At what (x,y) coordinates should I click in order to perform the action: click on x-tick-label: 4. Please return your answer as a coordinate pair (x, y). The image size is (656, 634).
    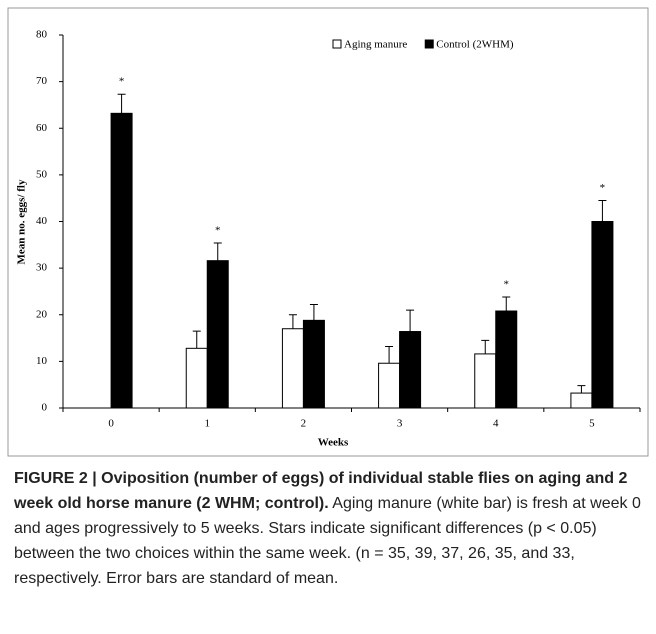
    Looking at the image, I should click on (496, 424).